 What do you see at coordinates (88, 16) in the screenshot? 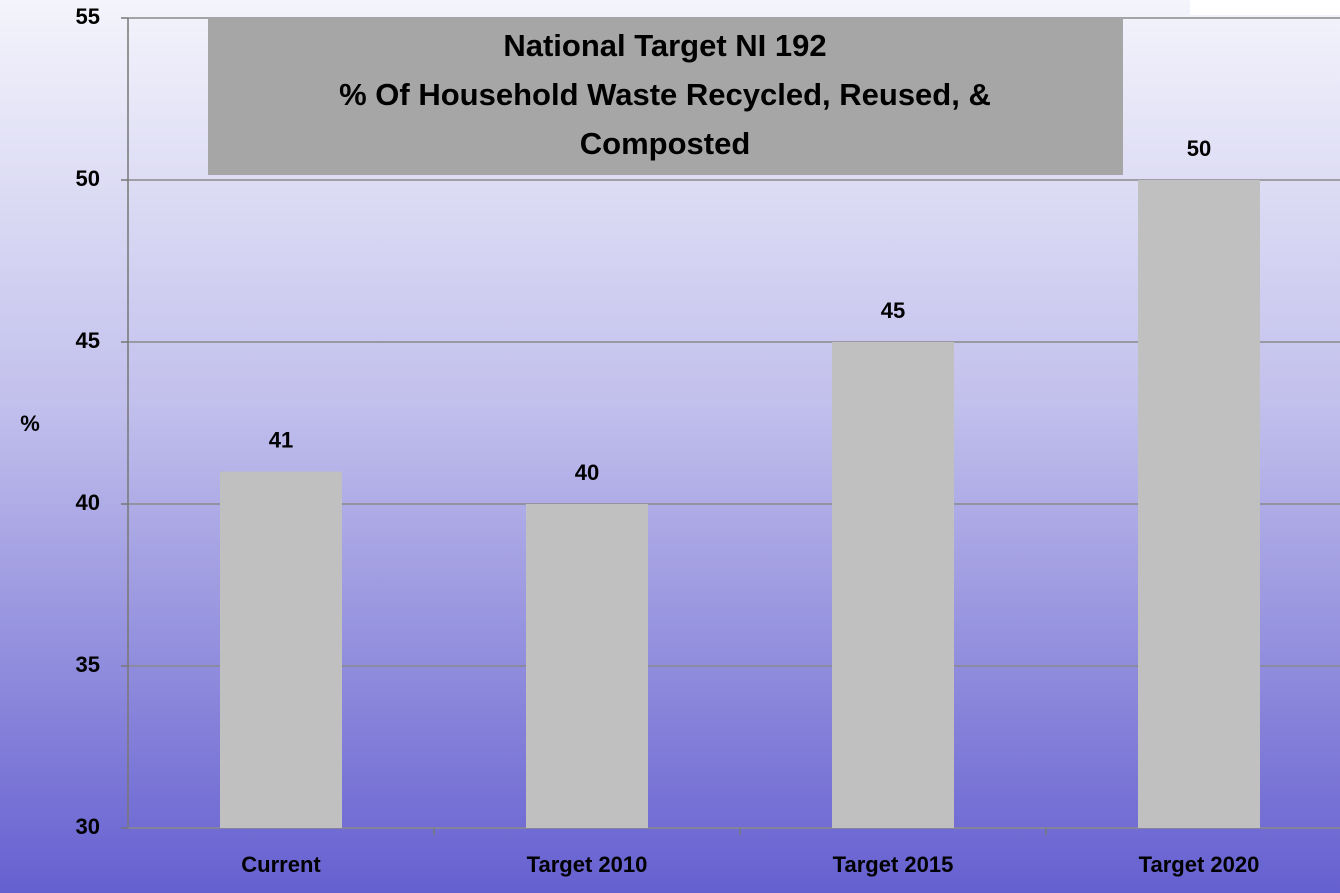
I see `y-tick-label: 55` at bounding box center [88, 16].